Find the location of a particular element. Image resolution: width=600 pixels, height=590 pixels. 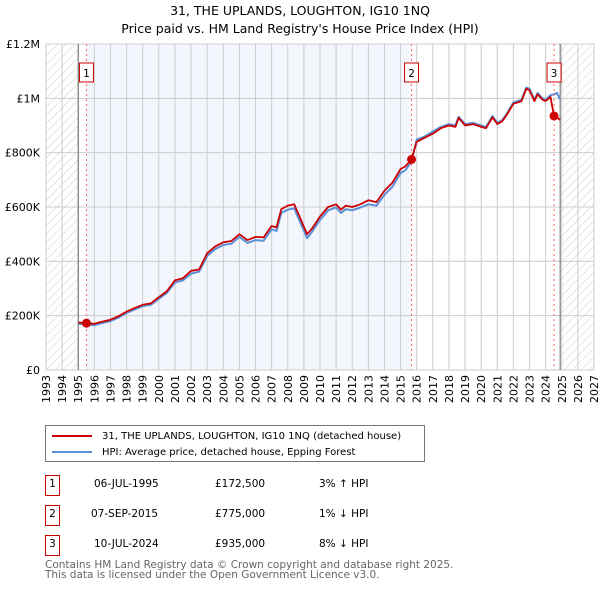

x-tick-label: 2000 is located at coordinates (159, 389).